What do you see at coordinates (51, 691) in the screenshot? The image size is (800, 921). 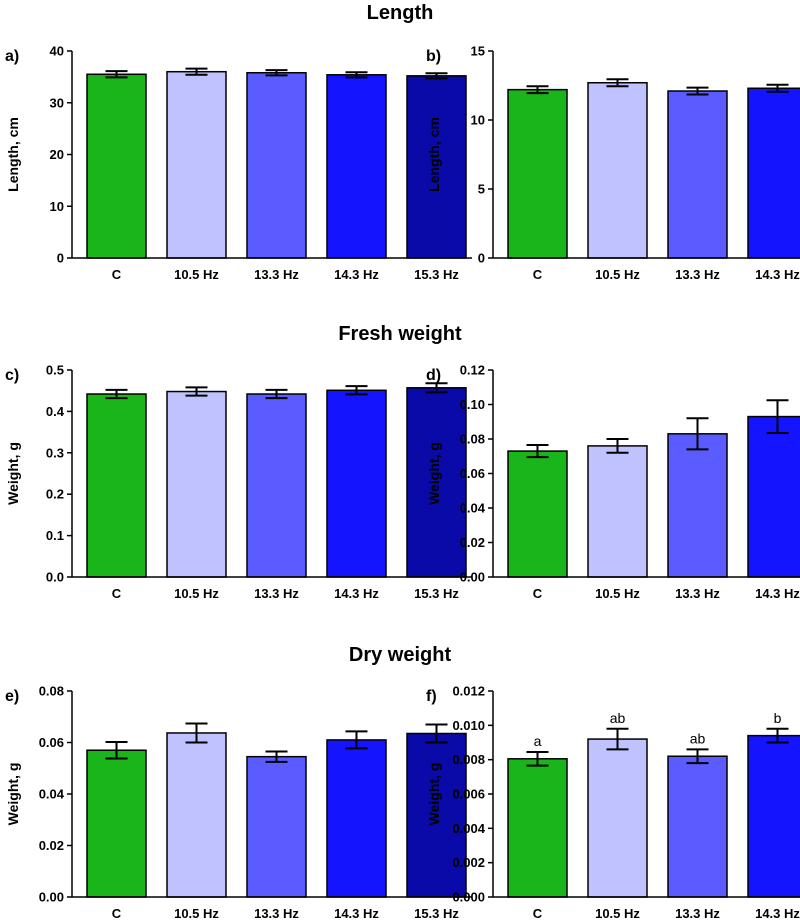 I see `y-tick-label-e-4: 0.08` at bounding box center [51, 691].